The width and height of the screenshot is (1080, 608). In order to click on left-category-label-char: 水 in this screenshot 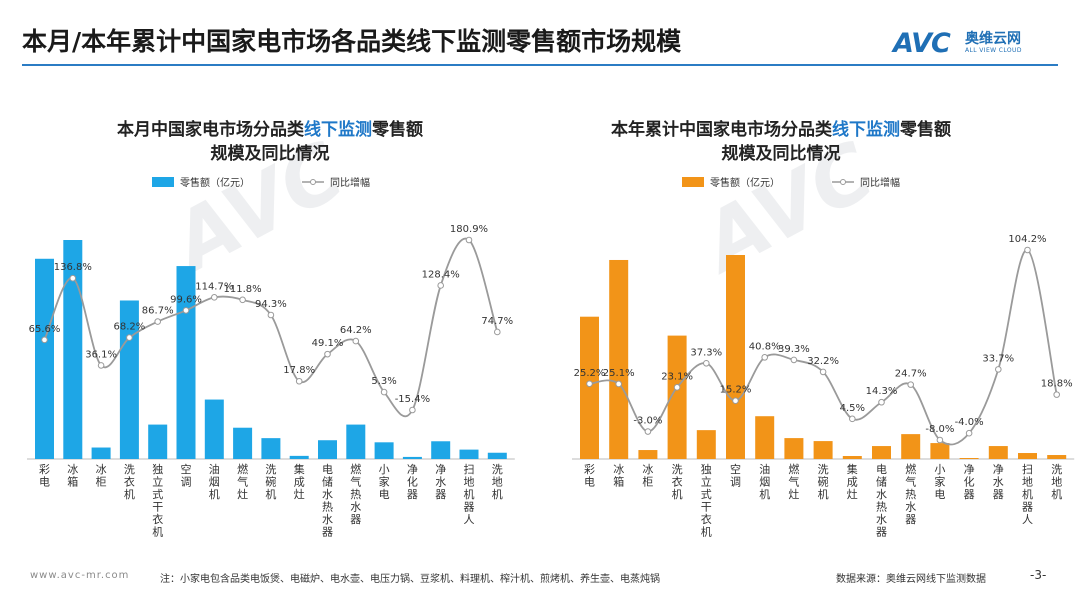, I will do `click(440, 482)`.